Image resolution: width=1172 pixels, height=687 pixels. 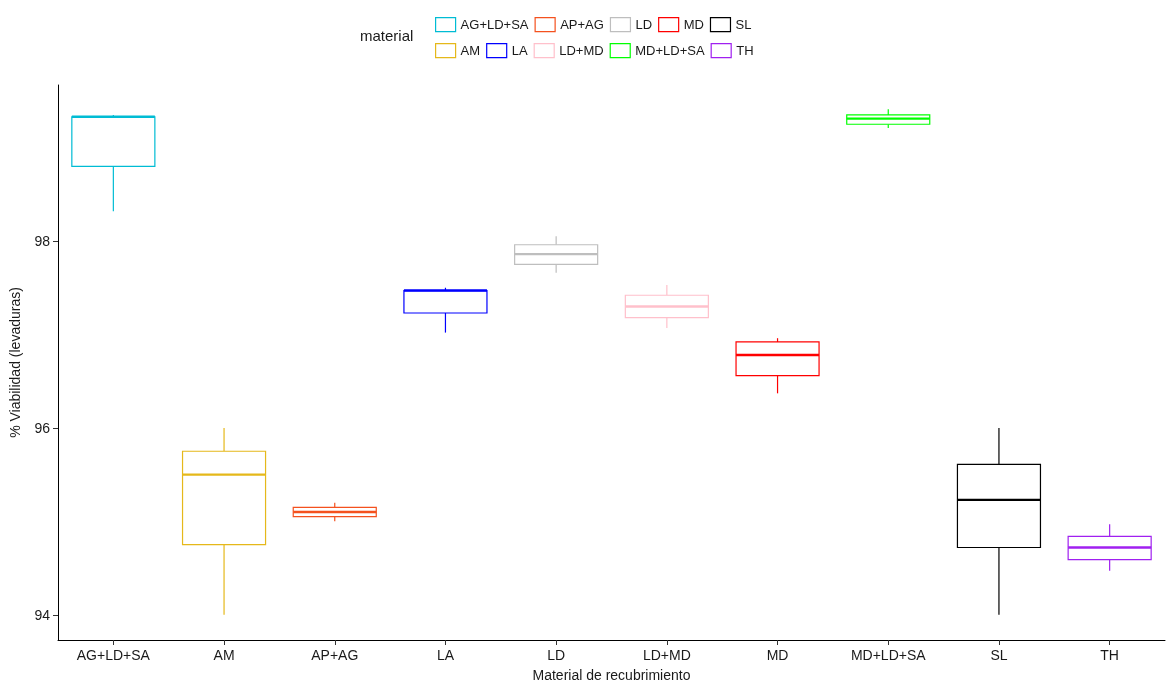 I want to click on y-axis-title: % Viabilidad (levaduras), so click(x=15, y=362).